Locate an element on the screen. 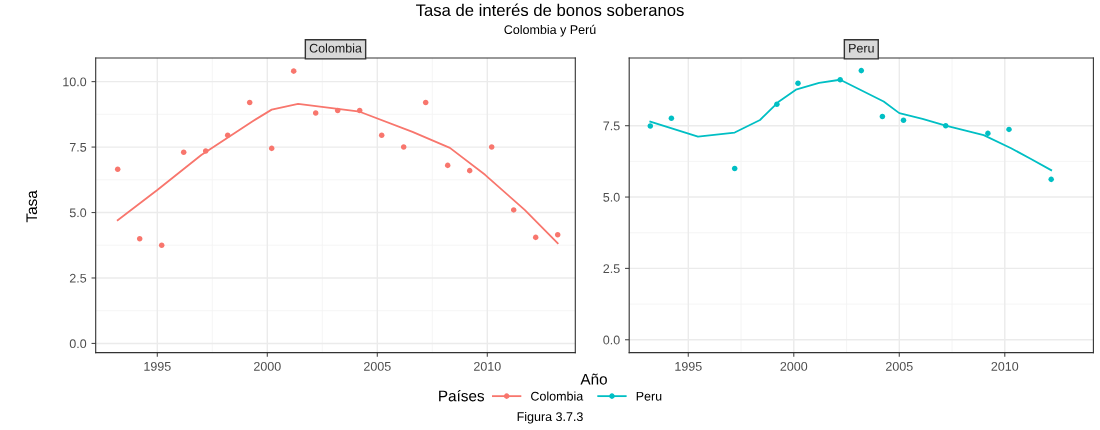  text: Colombia y Perú is located at coordinates (550, 30).